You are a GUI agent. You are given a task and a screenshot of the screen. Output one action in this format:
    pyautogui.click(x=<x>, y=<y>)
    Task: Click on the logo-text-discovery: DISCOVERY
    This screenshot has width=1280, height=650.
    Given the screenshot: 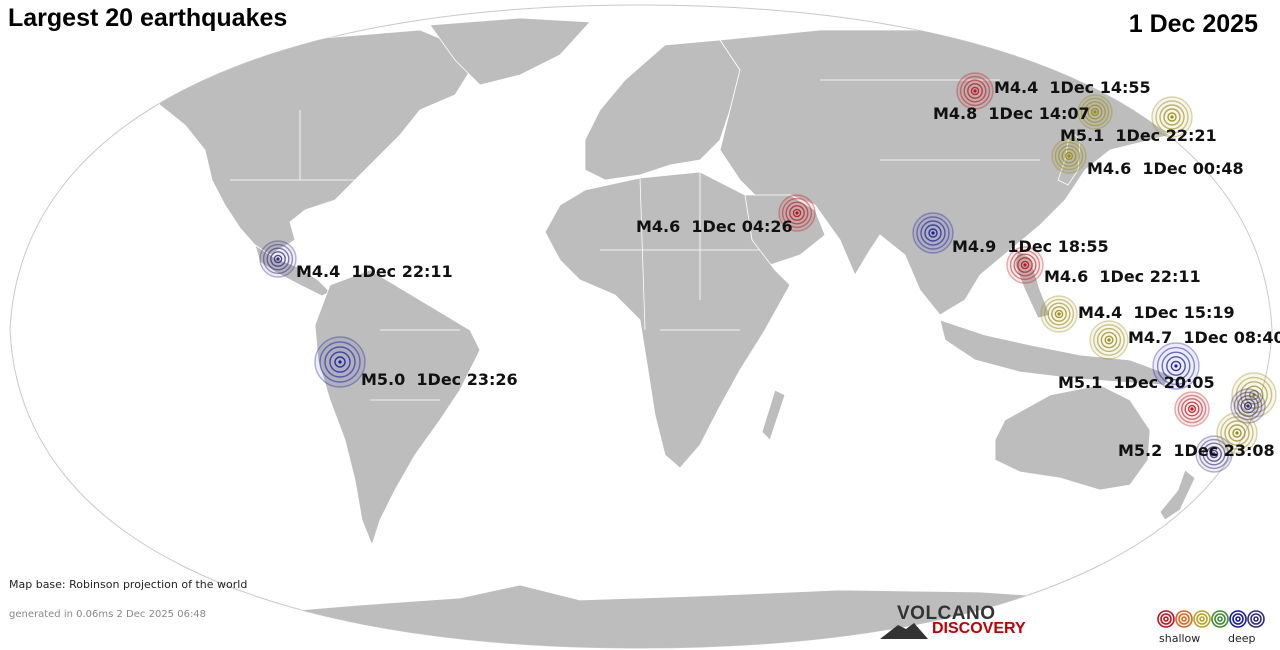 What is the action you would take?
    pyautogui.click(x=979, y=628)
    